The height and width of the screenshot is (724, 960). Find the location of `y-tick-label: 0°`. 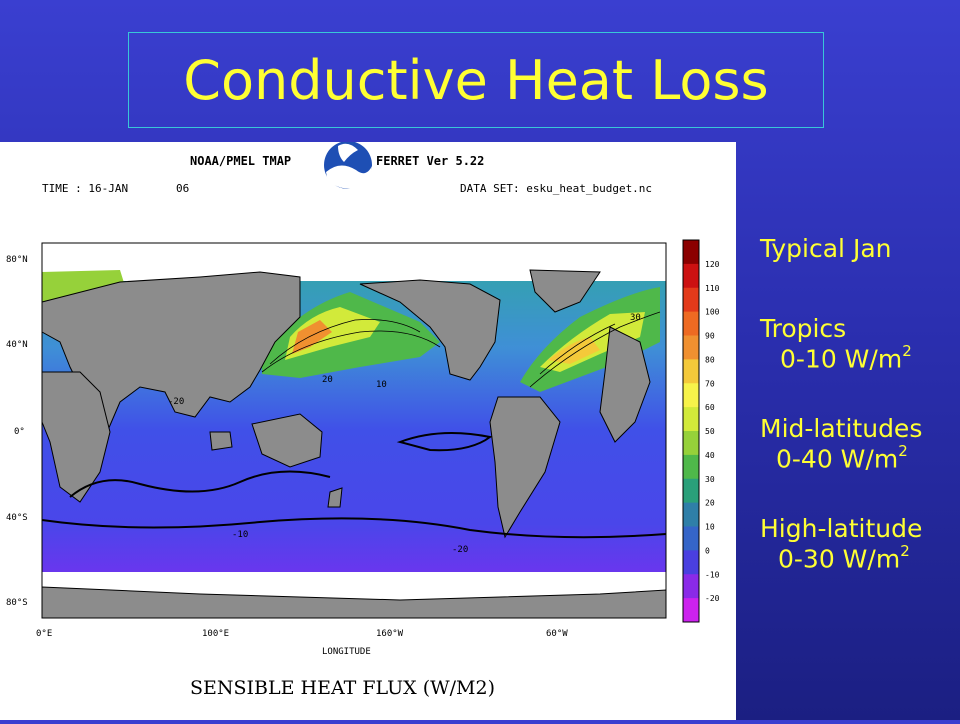

y-tick-label: 0° is located at coordinates (19, 432).